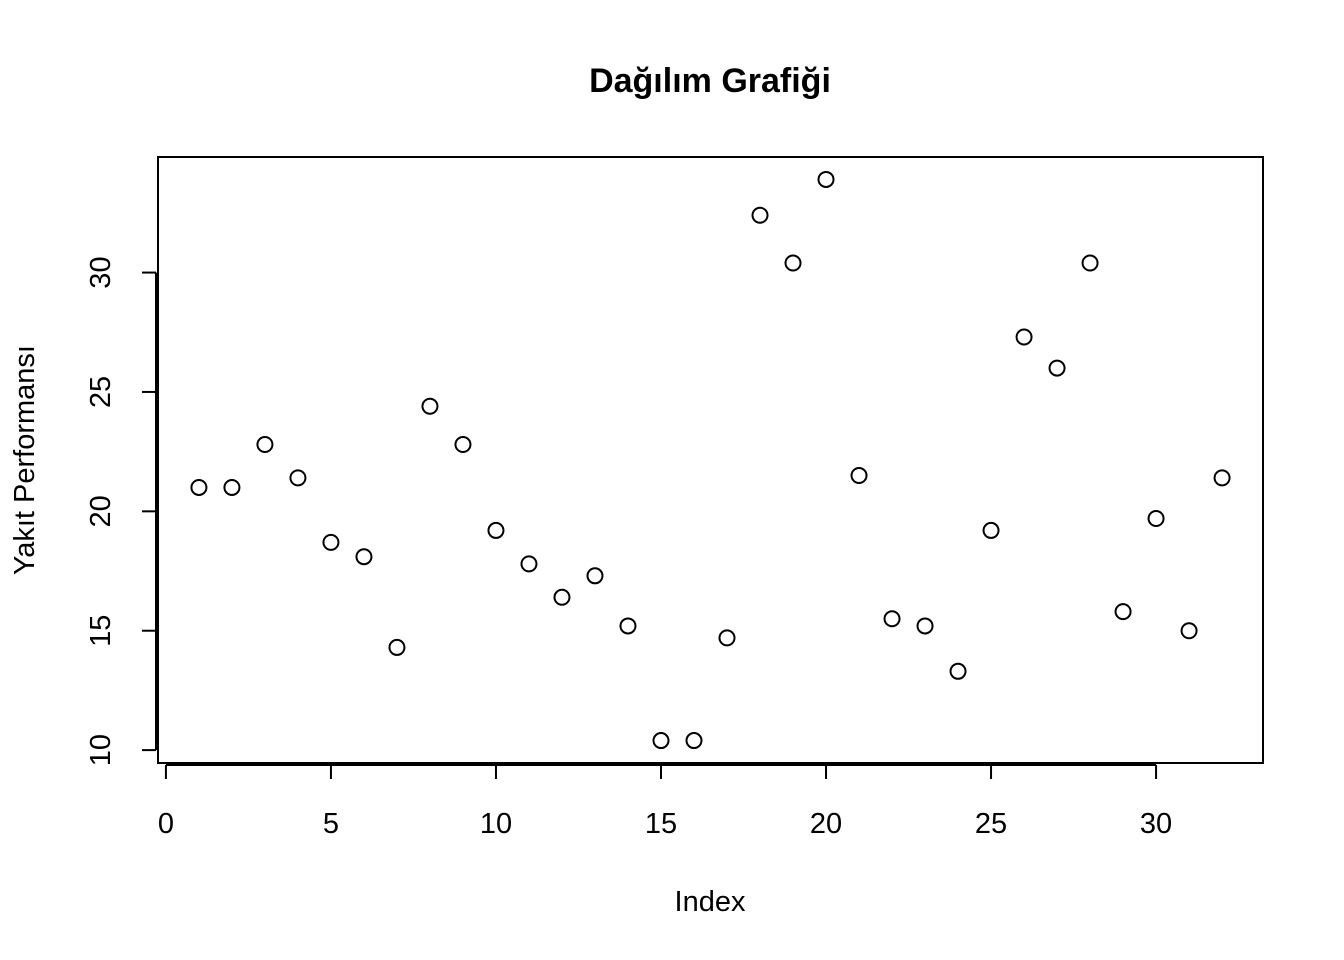 This screenshot has width=1344, height=960. Describe the element at coordinates (166, 824) in the screenshot. I see `x-tick-label: 0` at that location.